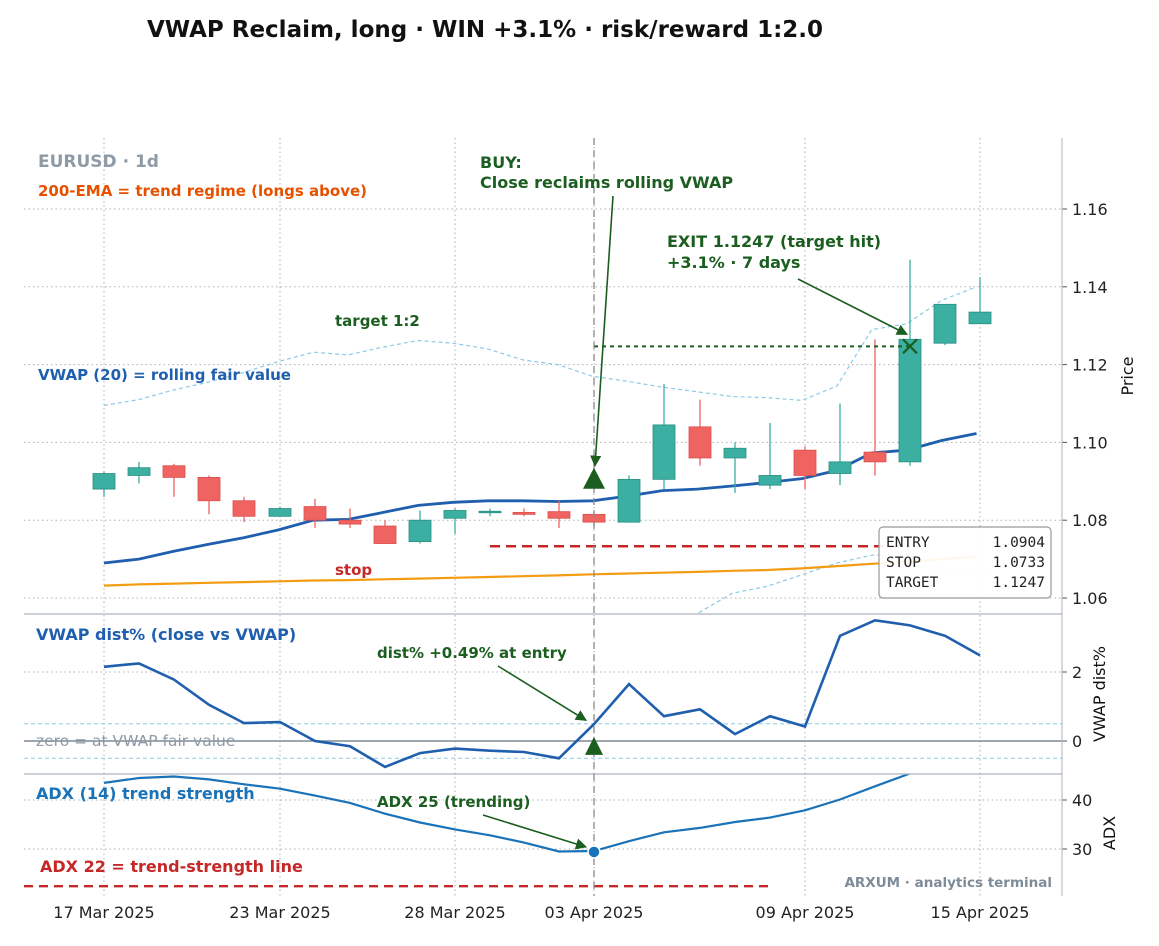  Describe the element at coordinates (774, 241) in the screenshot. I see `exit-label-line1: EXIT 1.1247 (target hit)` at that location.